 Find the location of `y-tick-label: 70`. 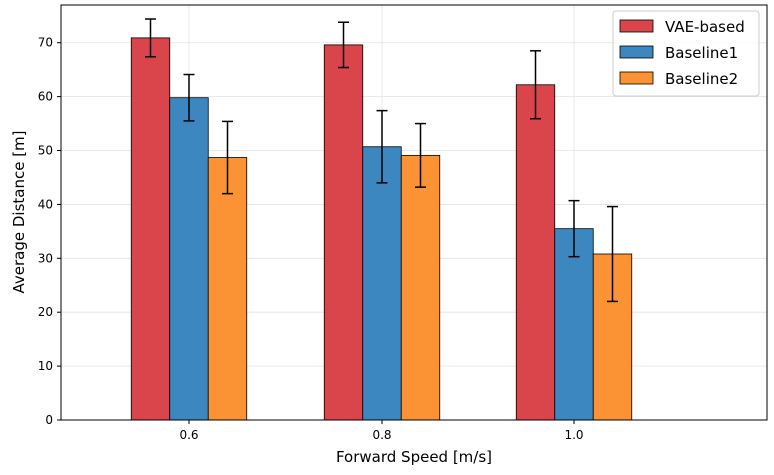

y-tick-label: 70 is located at coordinates (45, 43).